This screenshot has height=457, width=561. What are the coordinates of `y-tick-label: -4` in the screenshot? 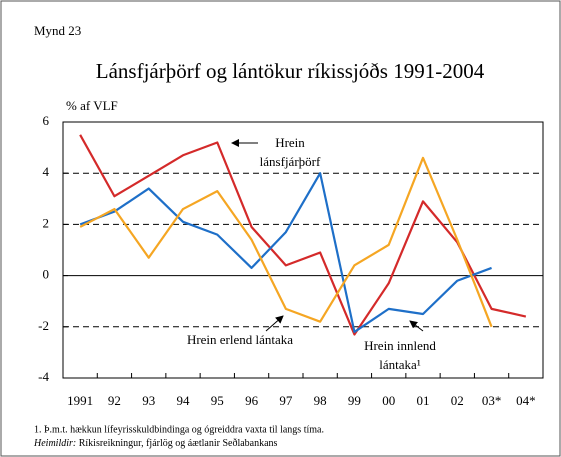 It's located at (43, 376).